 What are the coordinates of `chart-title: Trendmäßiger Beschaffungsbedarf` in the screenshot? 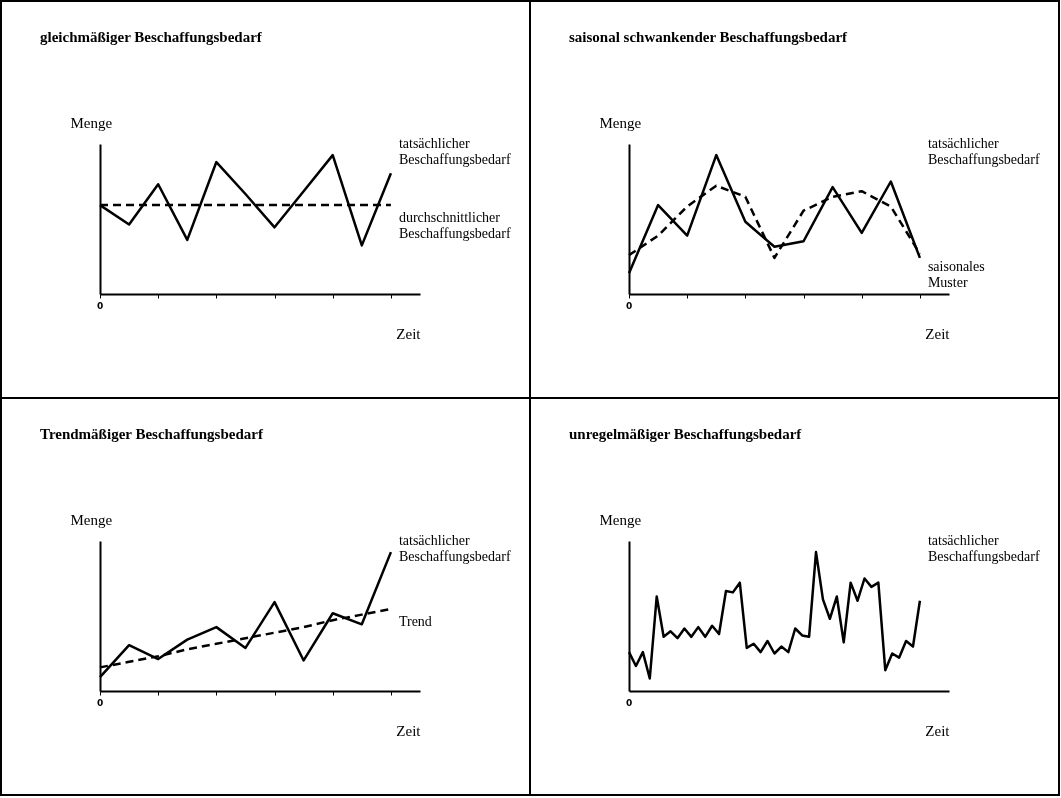 It's located at (152, 434).